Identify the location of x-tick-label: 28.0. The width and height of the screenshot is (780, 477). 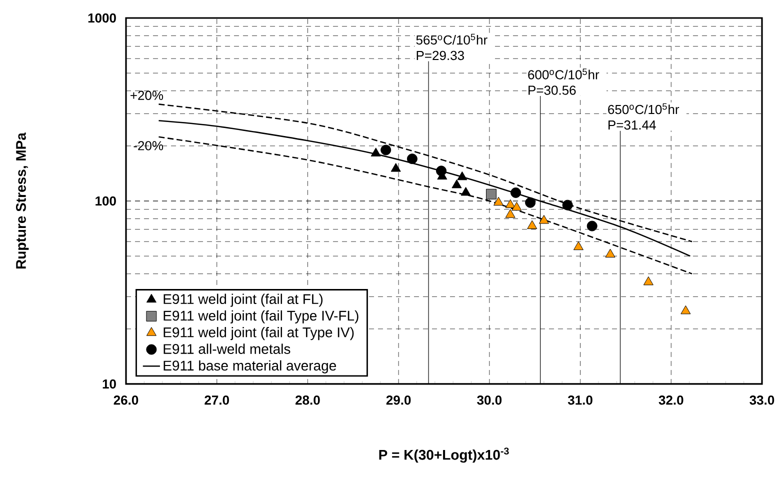
(308, 400).